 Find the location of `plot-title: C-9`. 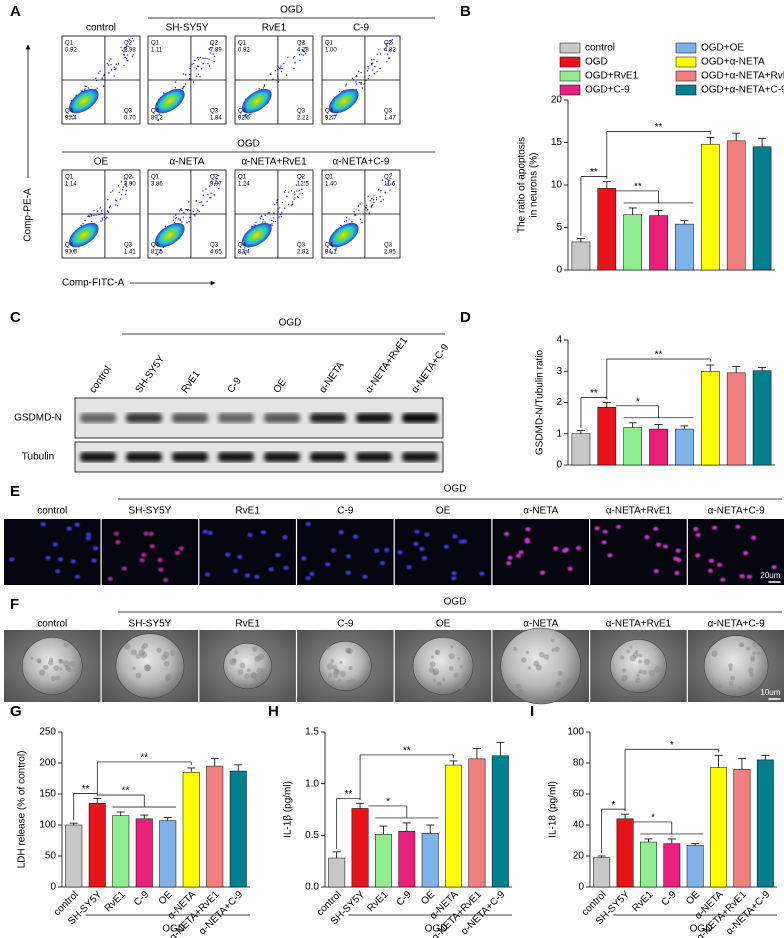

plot-title: C-9 is located at coordinates (361, 28).